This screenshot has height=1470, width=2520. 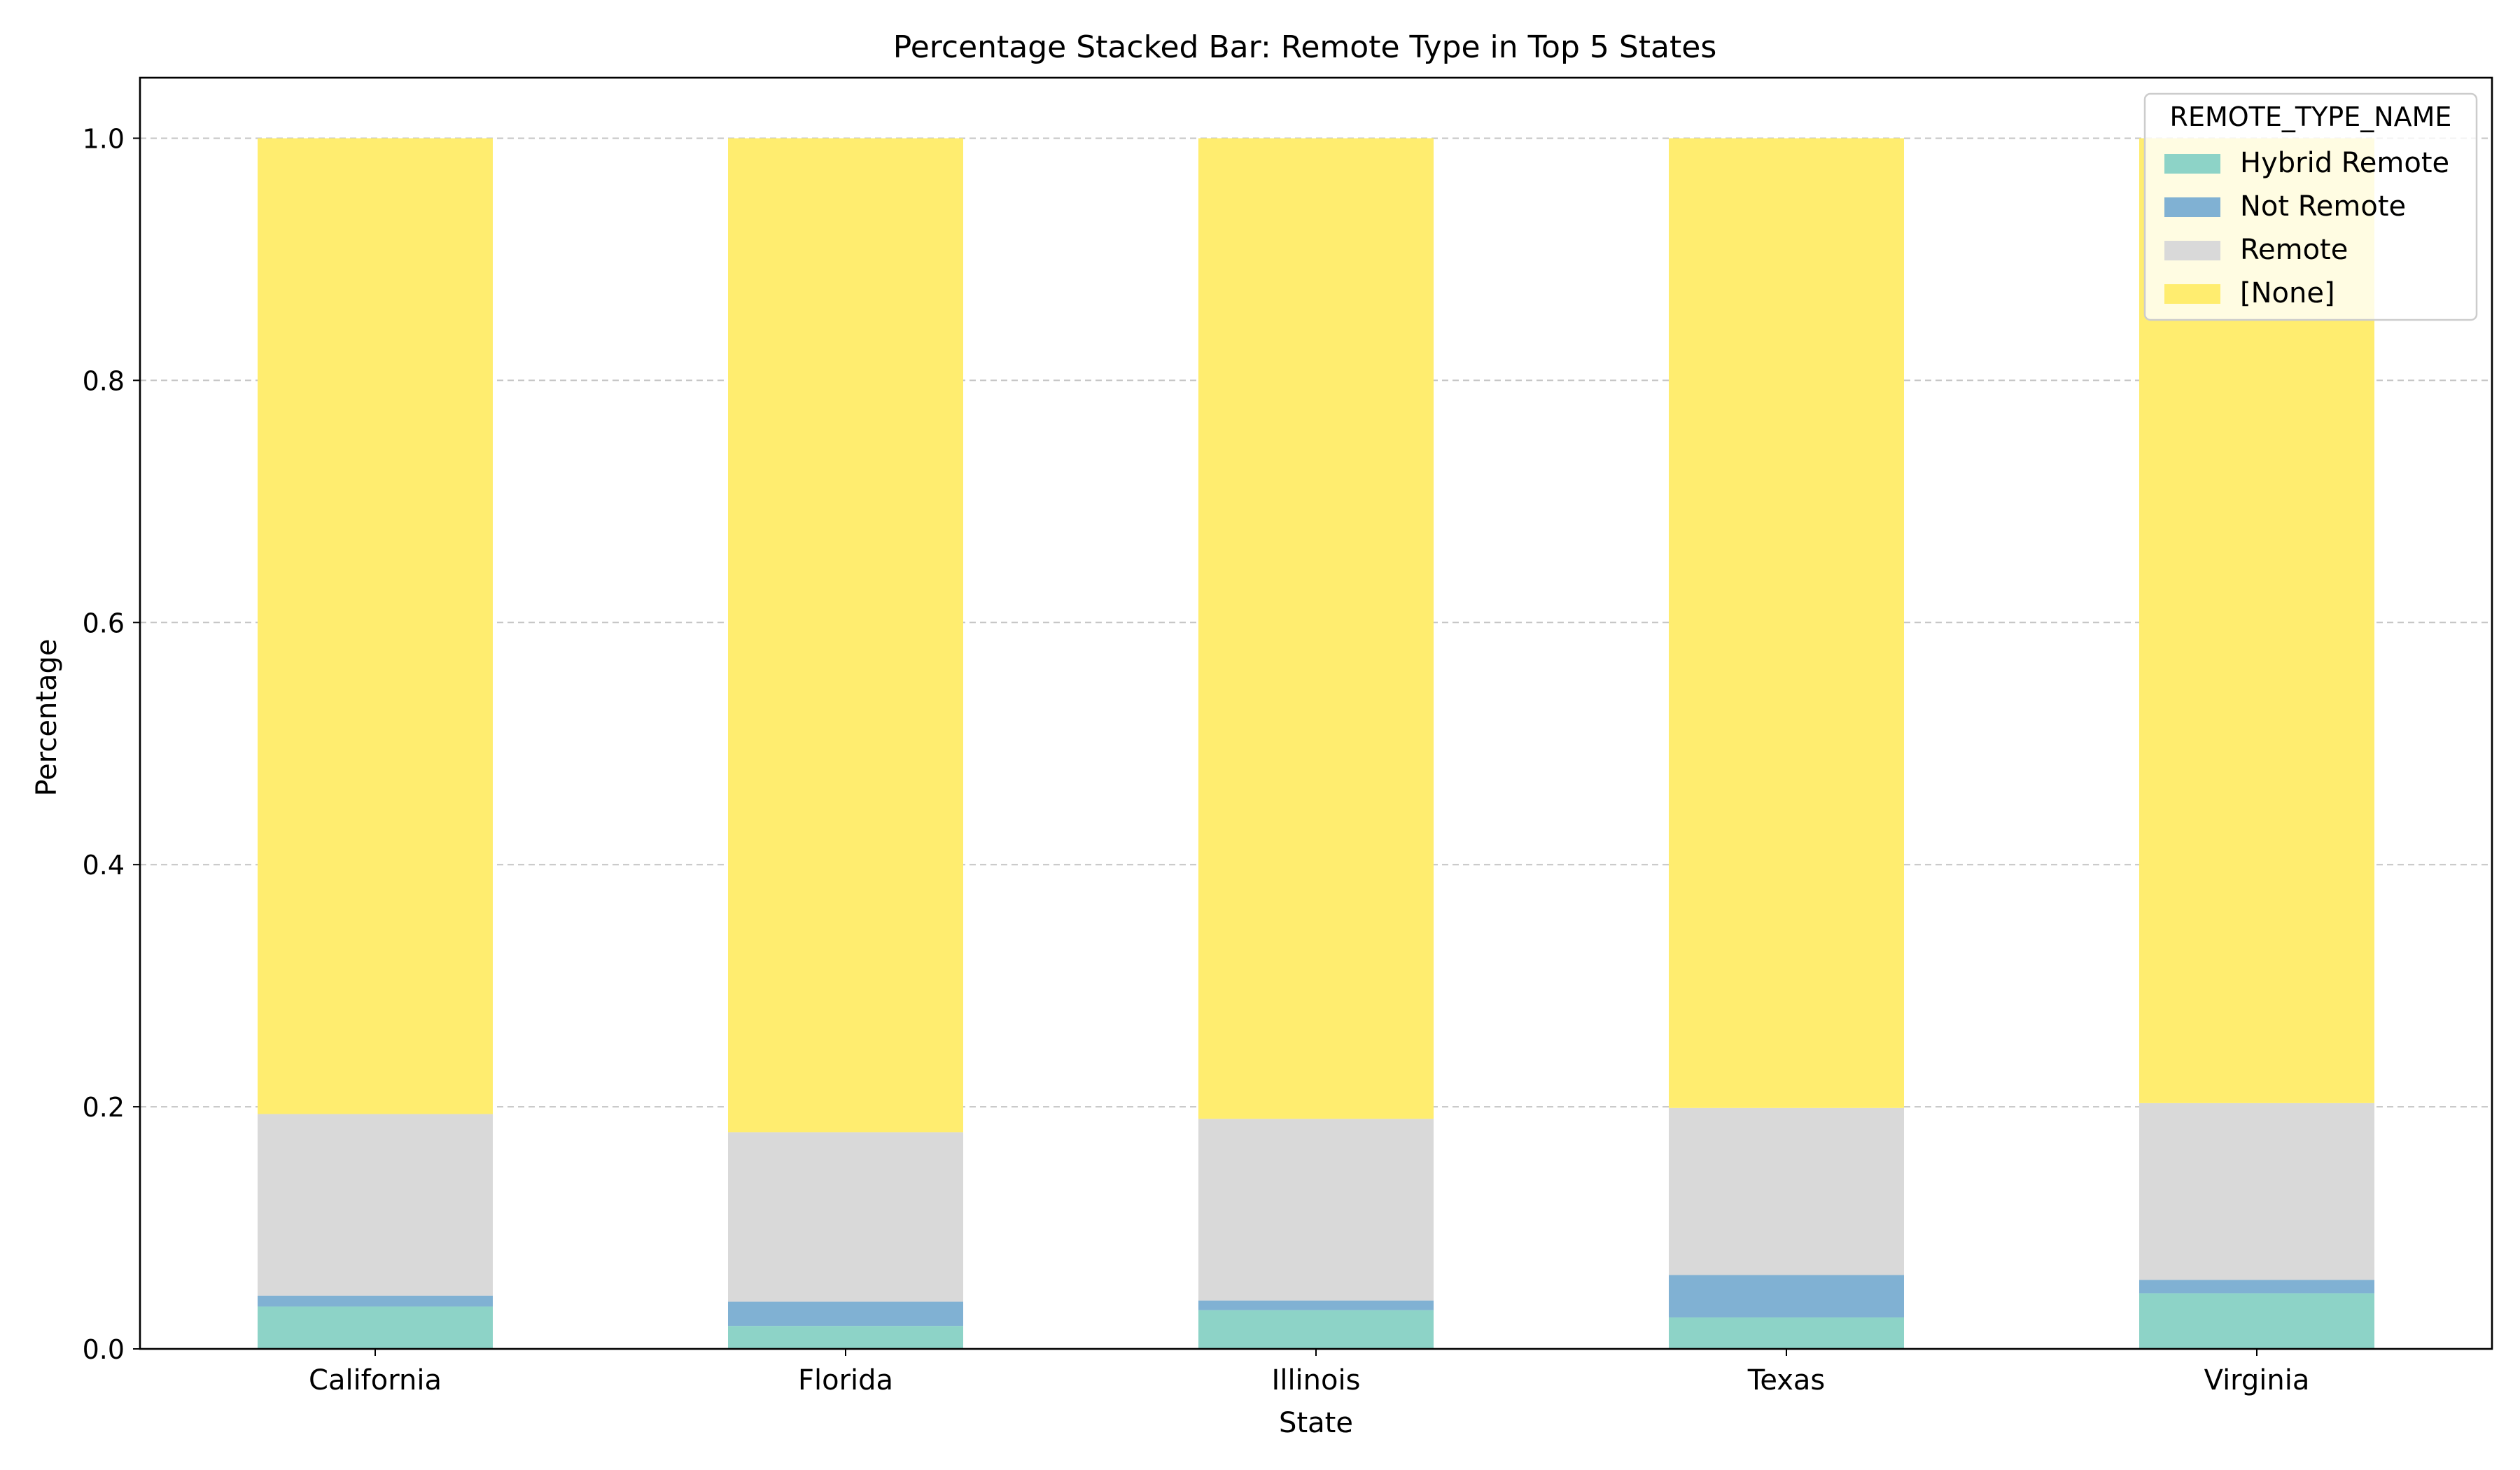 What do you see at coordinates (2294, 250) in the screenshot?
I see `legend-label-remote: Remote` at bounding box center [2294, 250].